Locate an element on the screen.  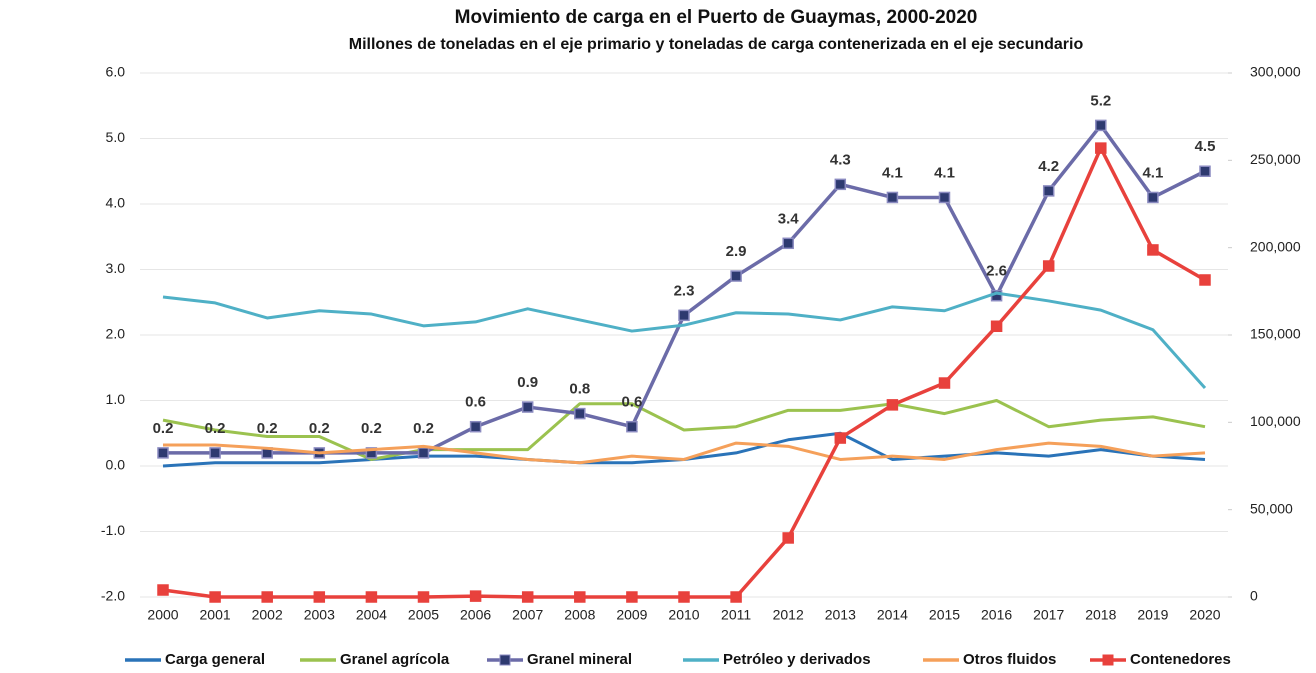
data-label: 4.5 is located at coordinates (1205, 146).